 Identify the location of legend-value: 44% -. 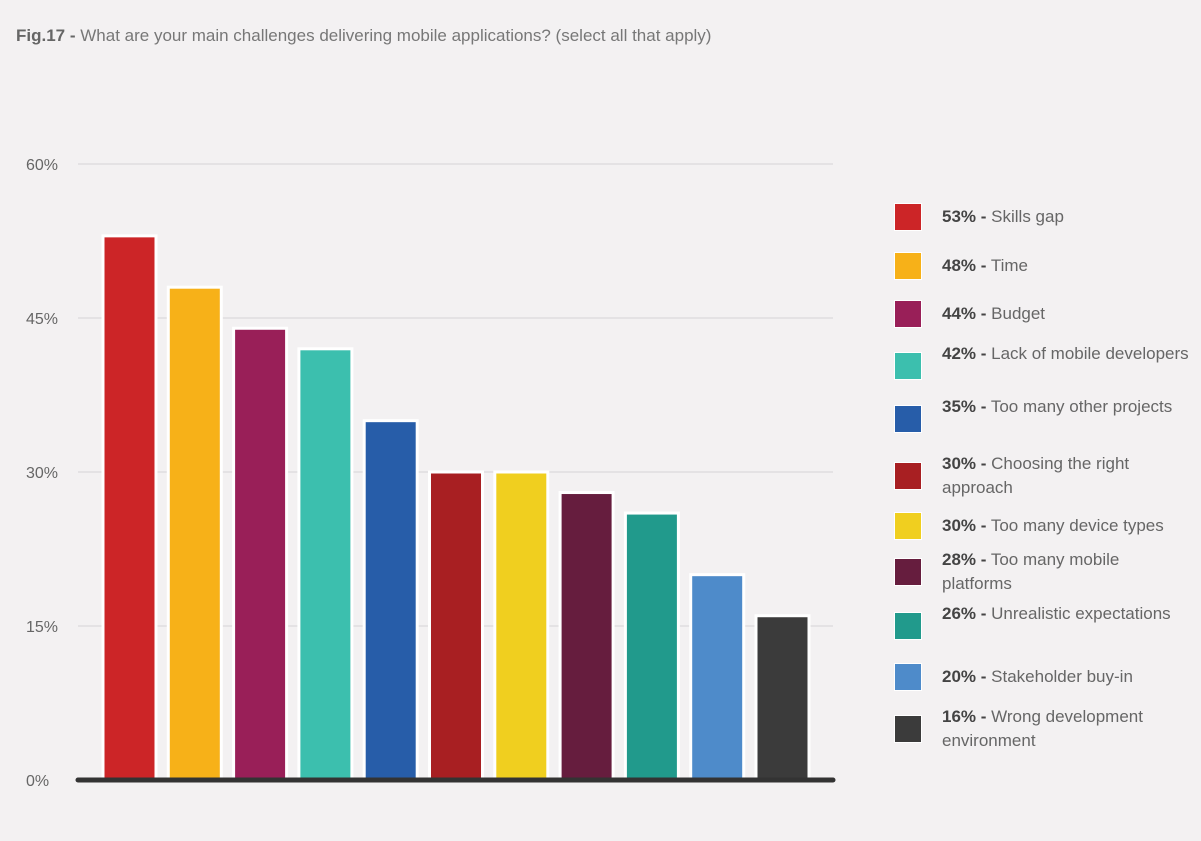
(964, 313).